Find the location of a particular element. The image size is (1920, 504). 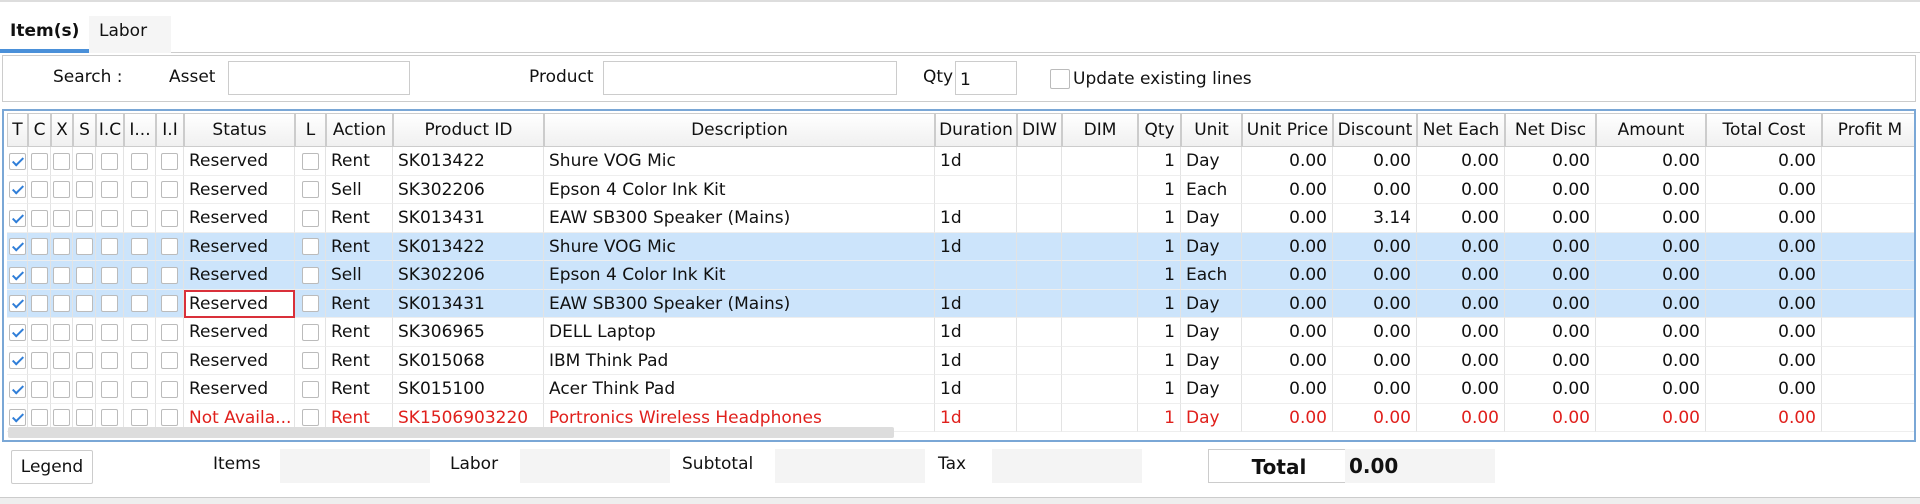

column-header: C is located at coordinates (39, 130).